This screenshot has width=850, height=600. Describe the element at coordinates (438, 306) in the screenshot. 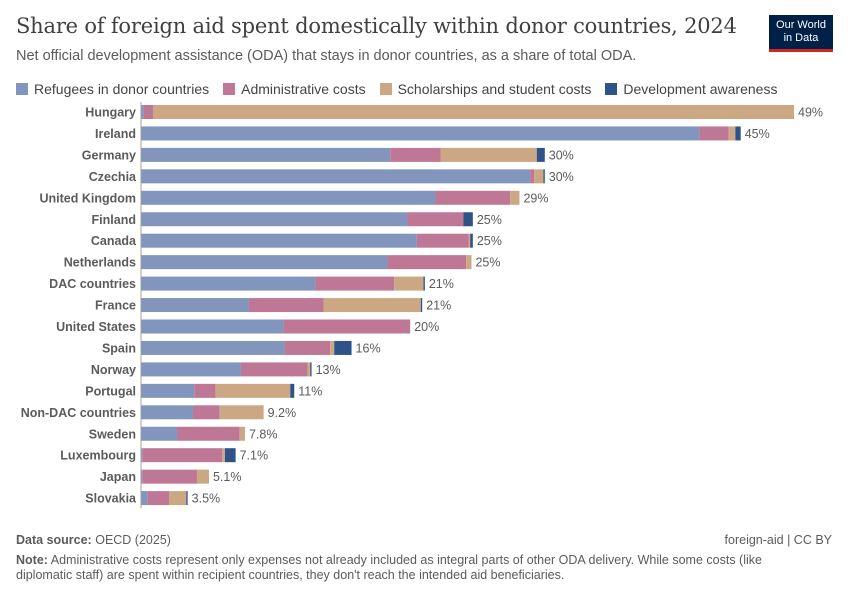

I see `total-label-france: 21%` at that location.